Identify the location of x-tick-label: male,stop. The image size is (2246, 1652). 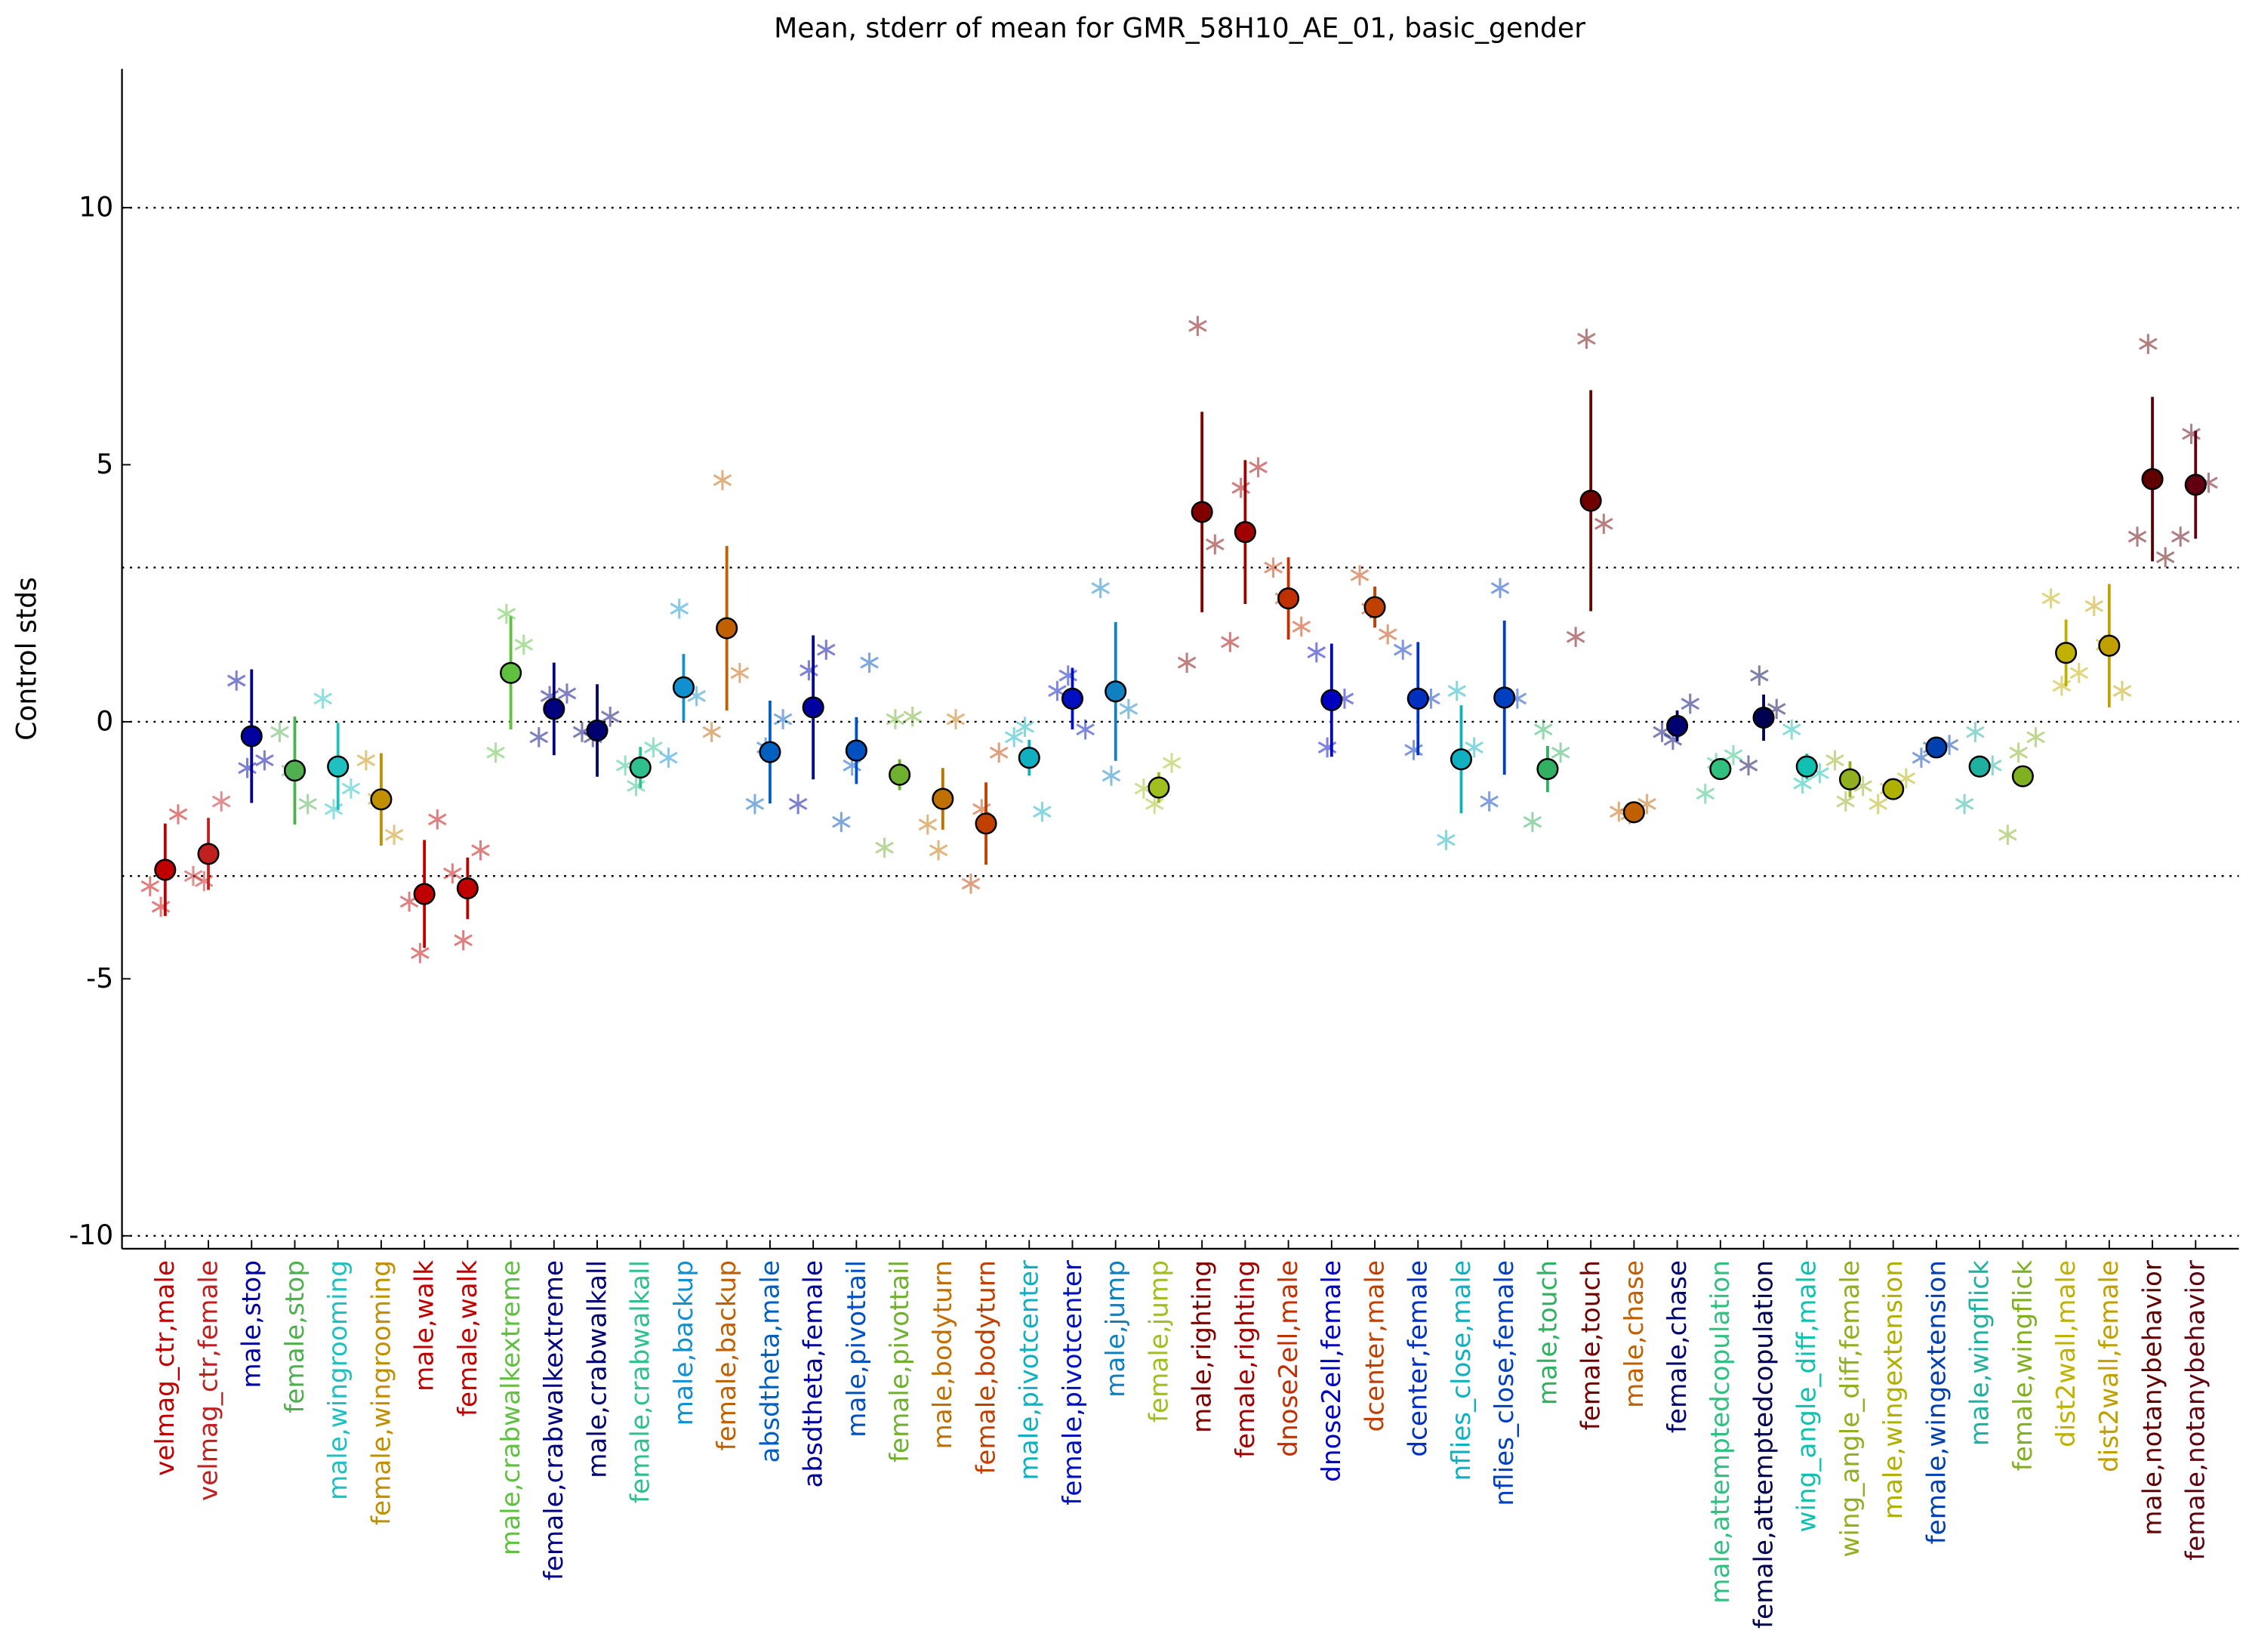
(252, 1324).